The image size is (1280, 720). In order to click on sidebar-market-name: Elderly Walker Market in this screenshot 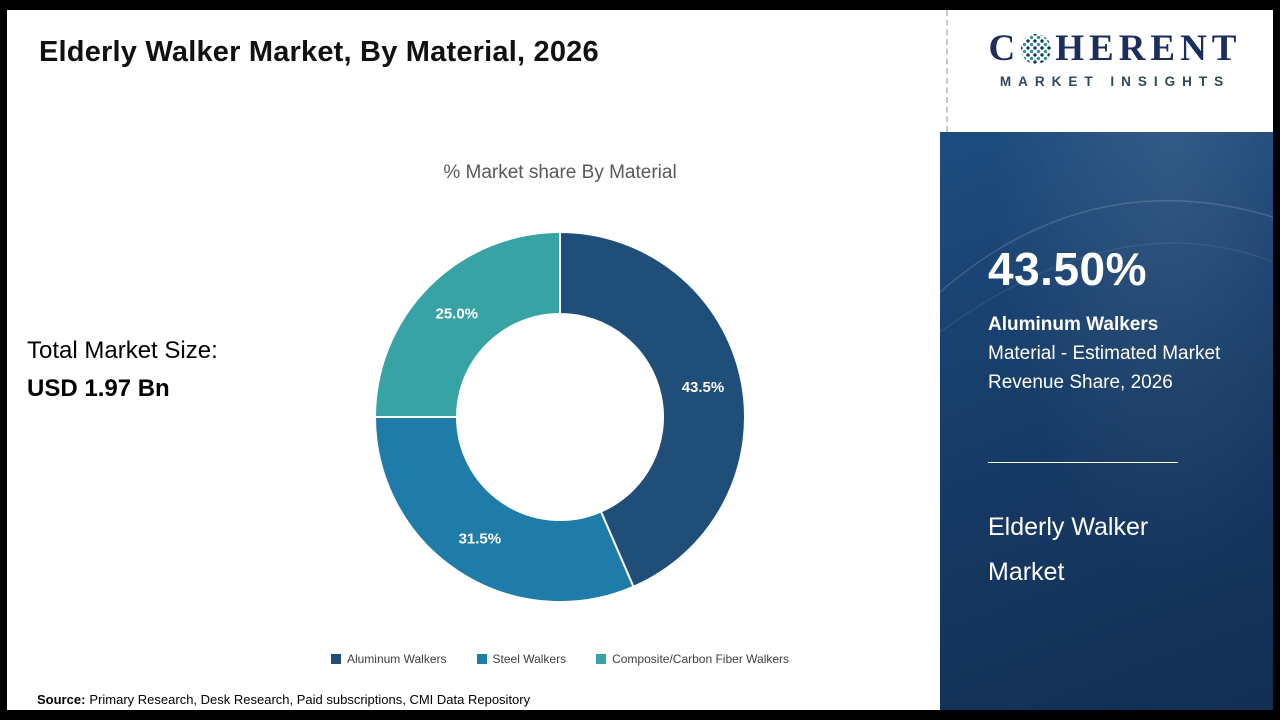, I will do `click(1068, 549)`.